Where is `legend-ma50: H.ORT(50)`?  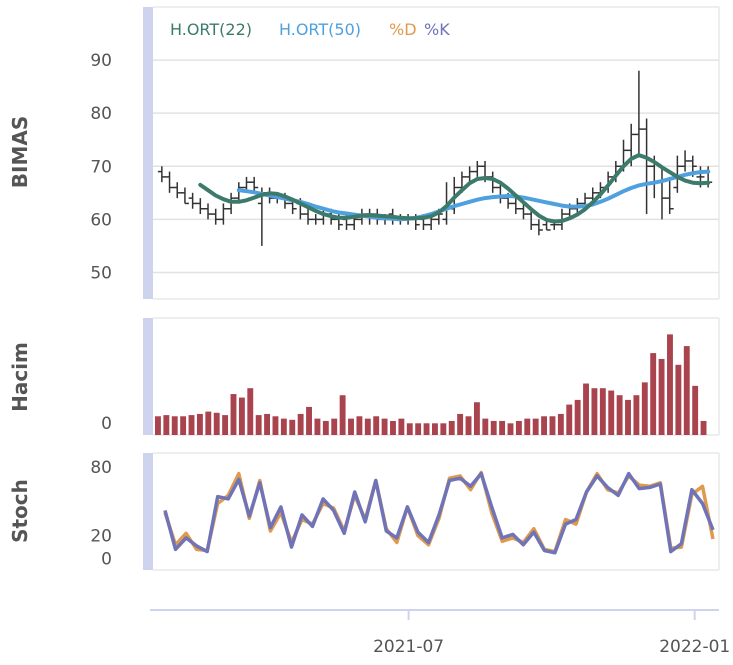 legend-ma50: H.ORT(50) is located at coordinates (320, 29).